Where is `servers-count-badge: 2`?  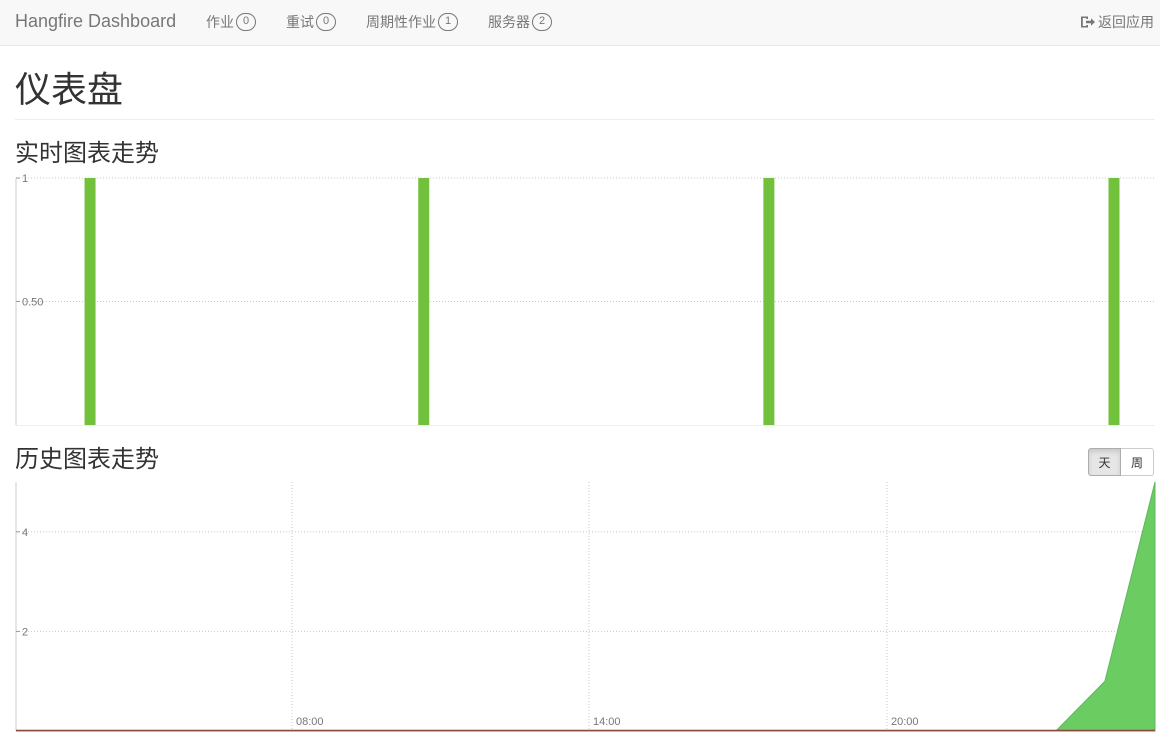 servers-count-badge: 2 is located at coordinates (542, 22).